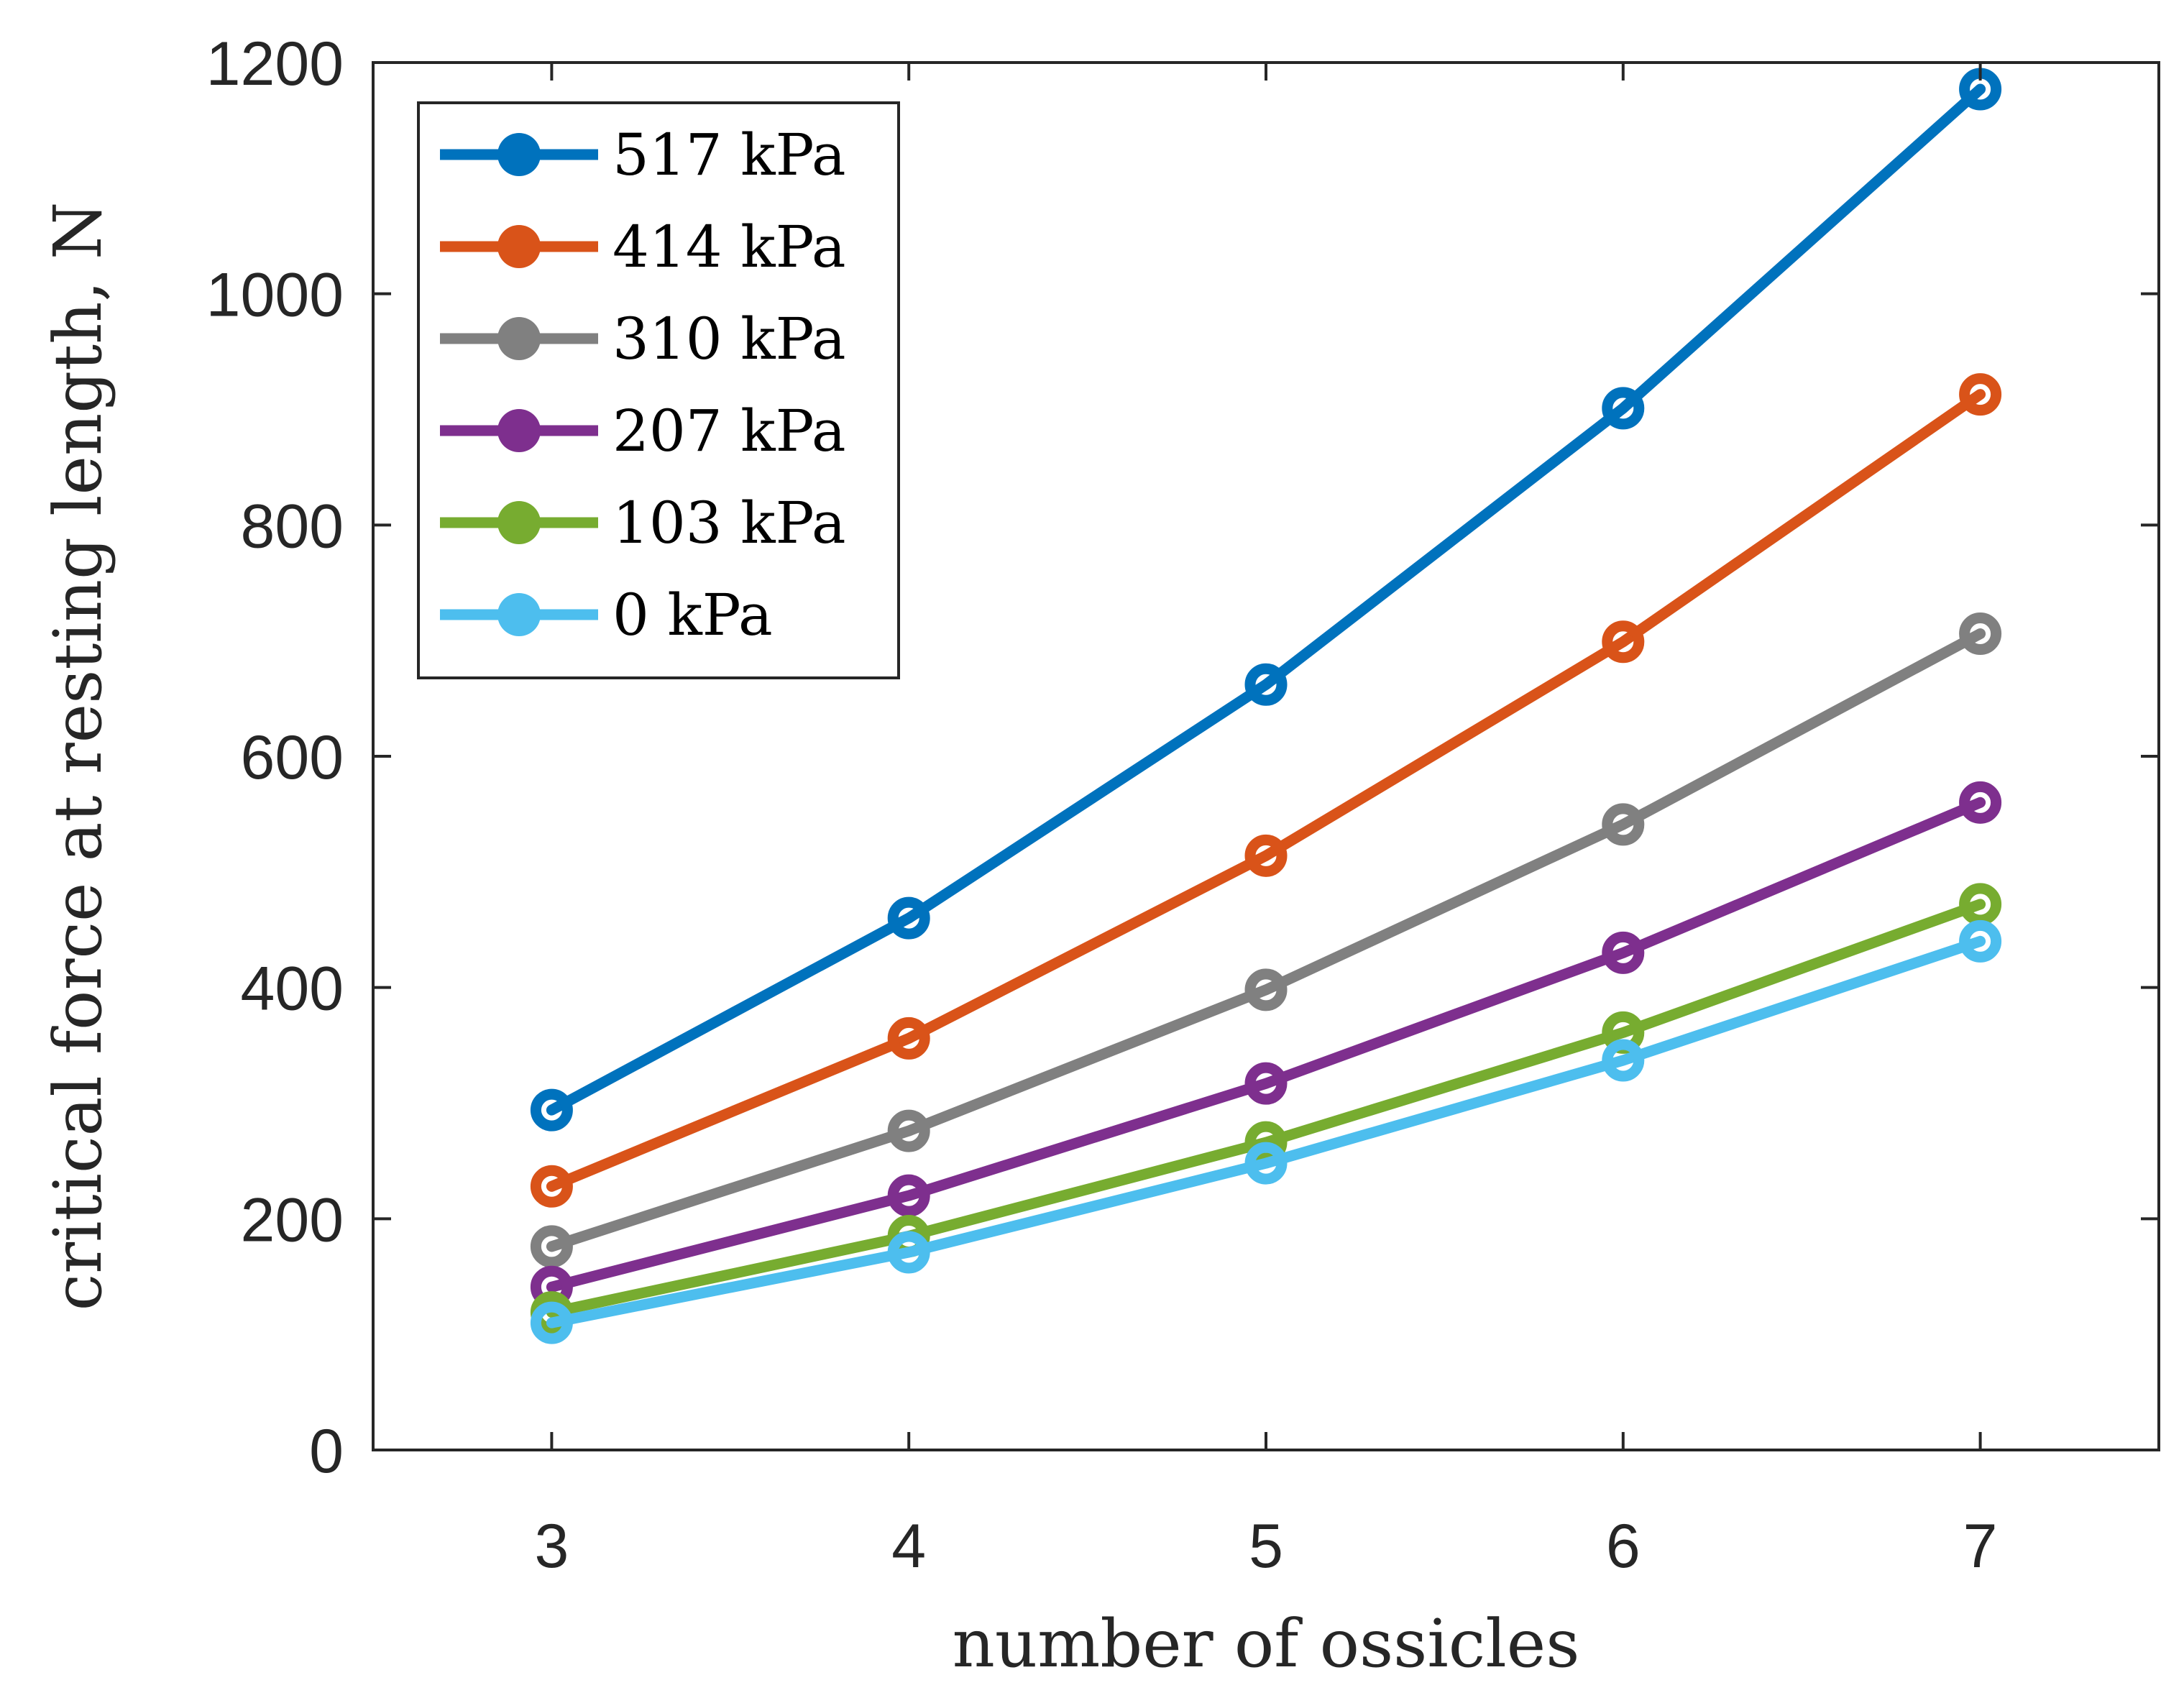  Describe the element at coordinates (729, 339) in the screenshot. I see `legend-label: 310 kPa` at that location.